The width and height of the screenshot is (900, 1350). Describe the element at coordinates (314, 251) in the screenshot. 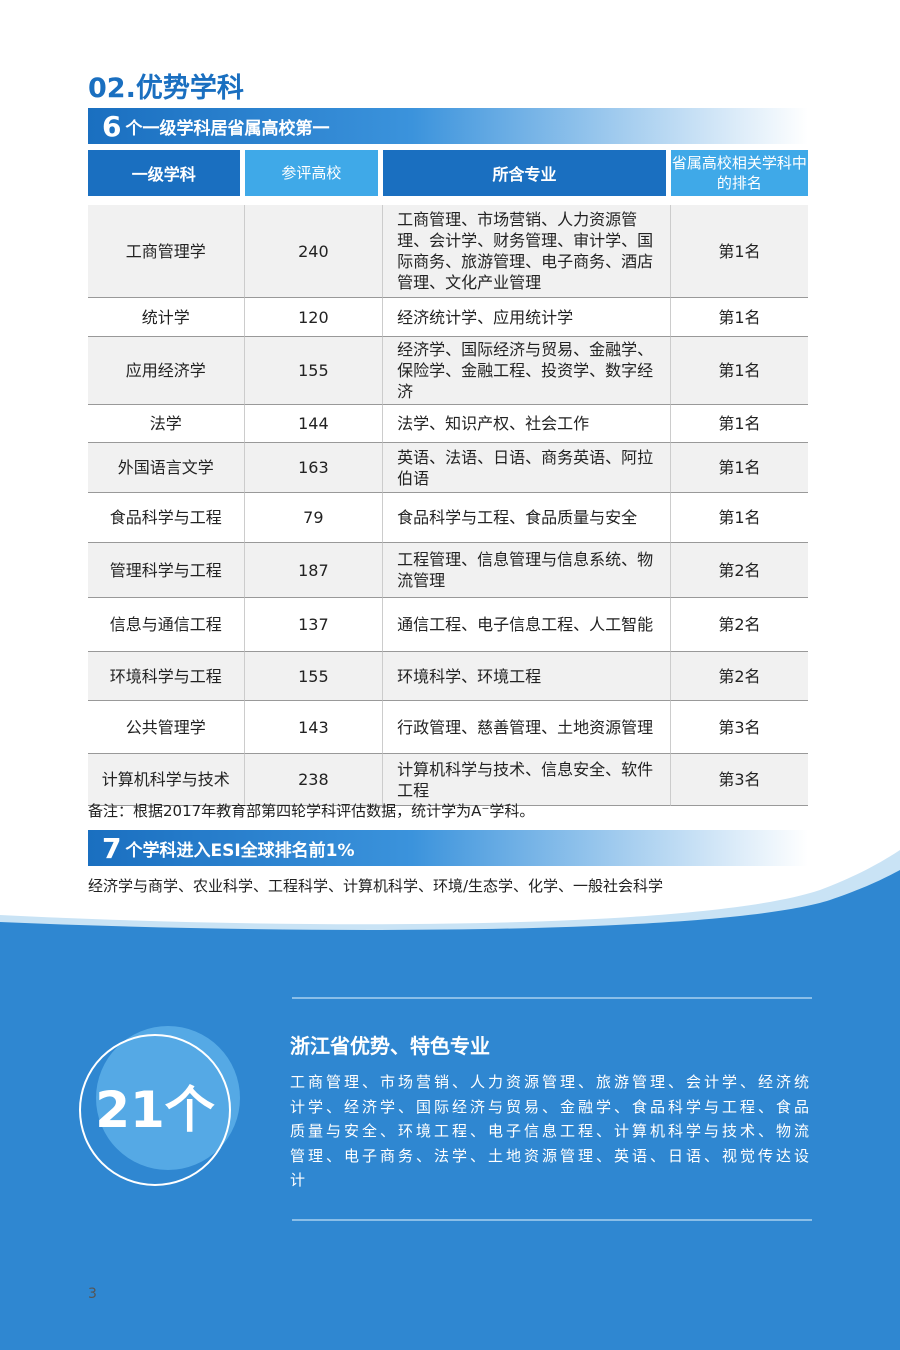

I see `school-count: 240` at that location.